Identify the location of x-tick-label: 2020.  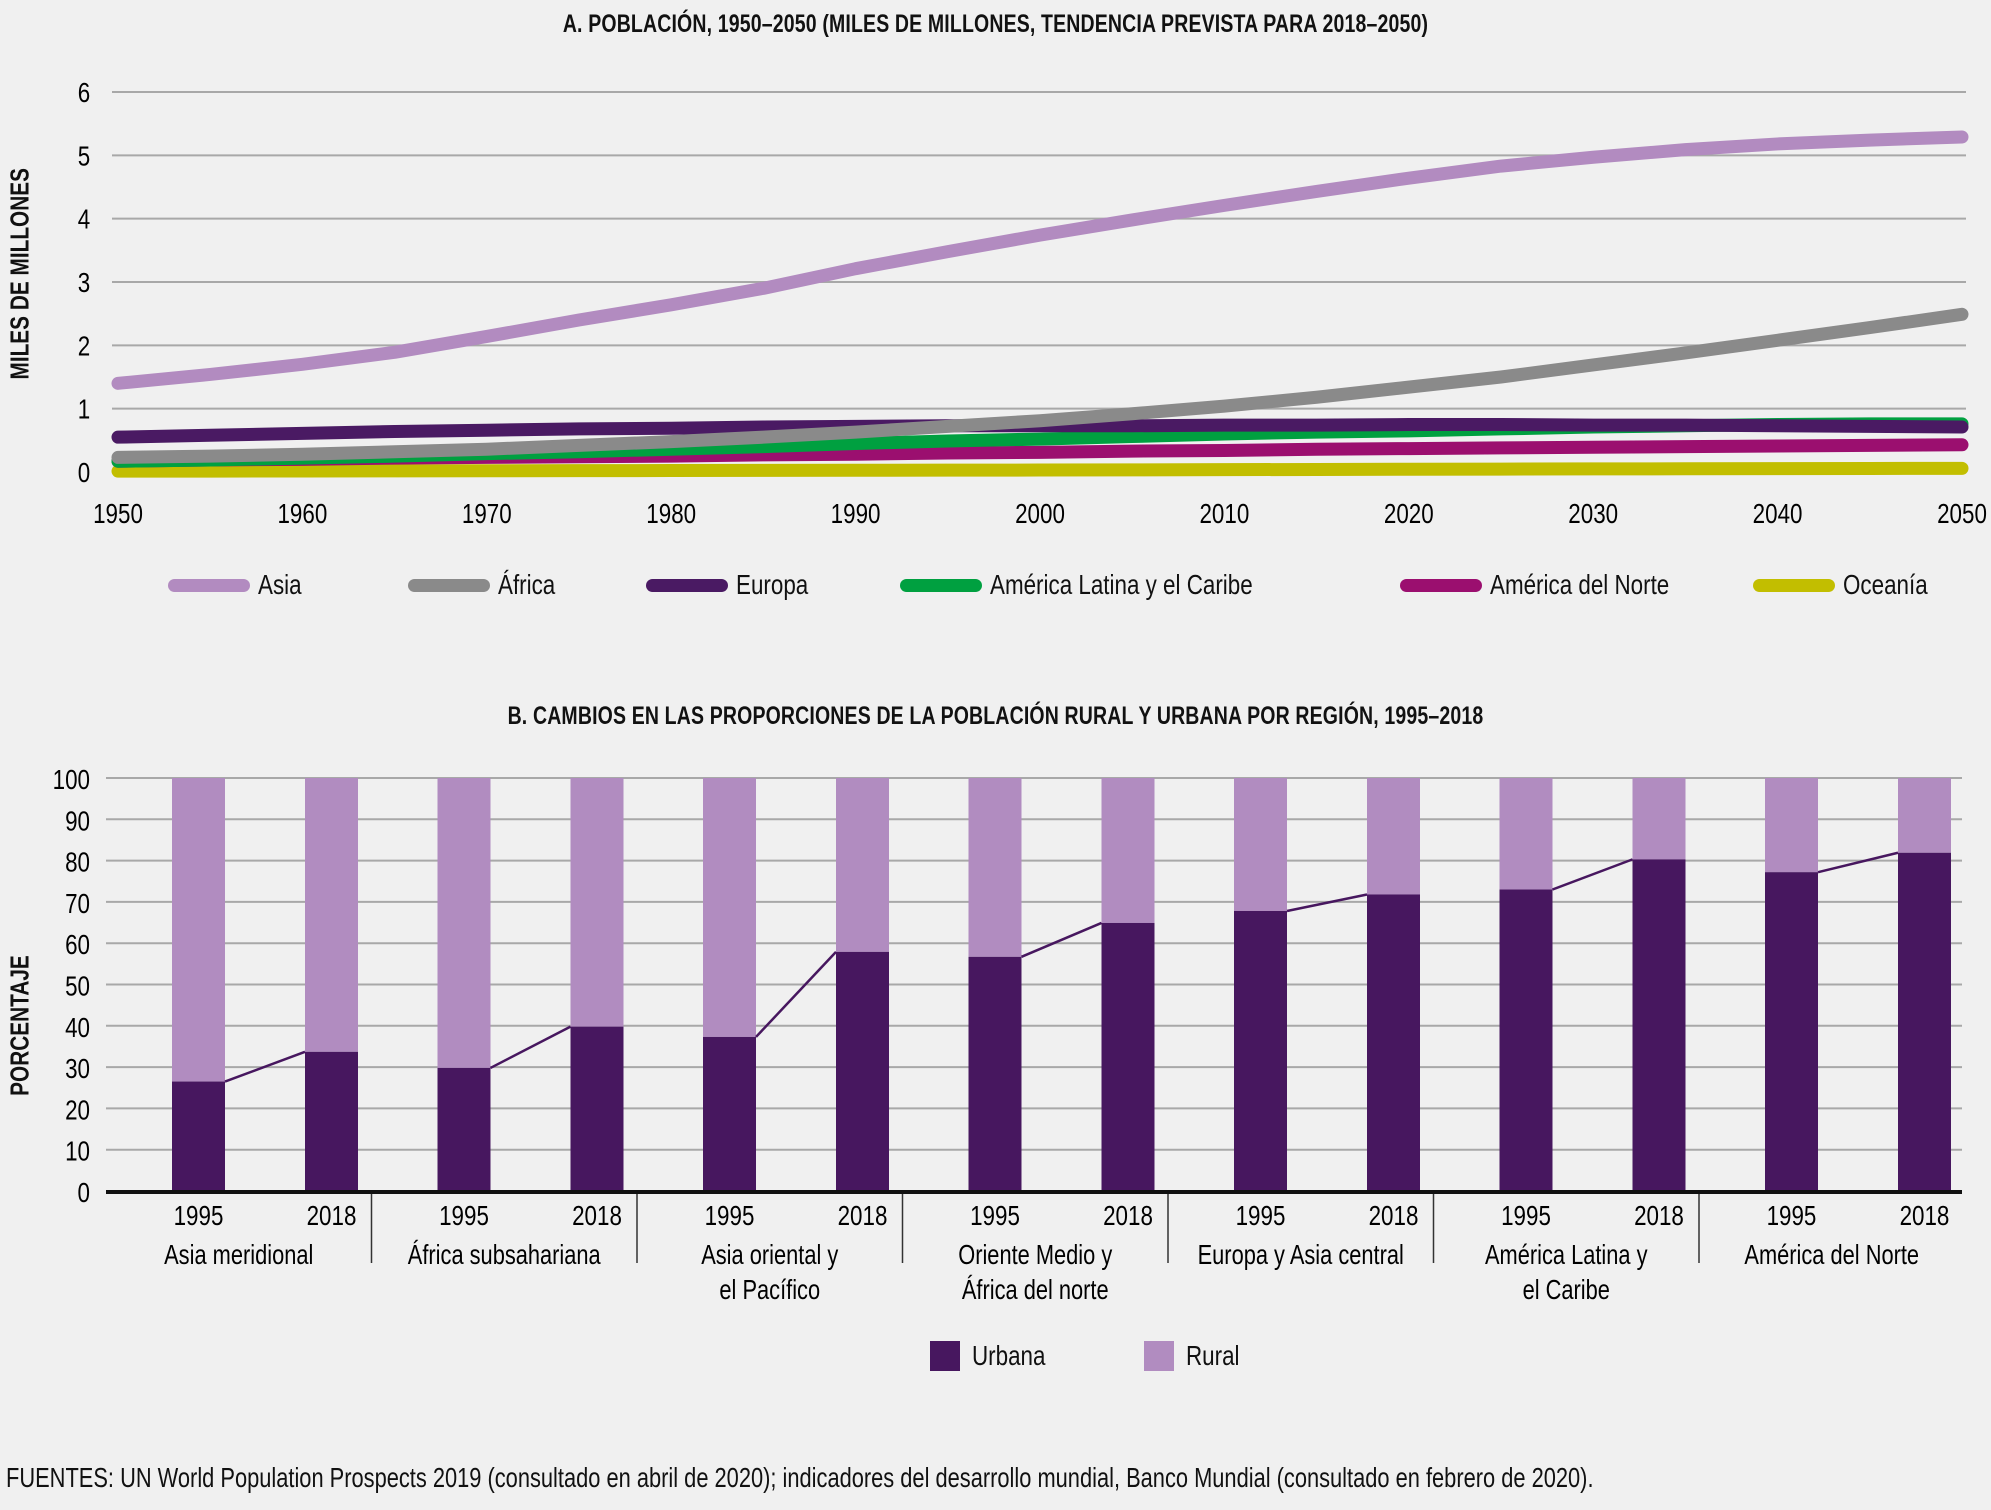
(1409, 514).